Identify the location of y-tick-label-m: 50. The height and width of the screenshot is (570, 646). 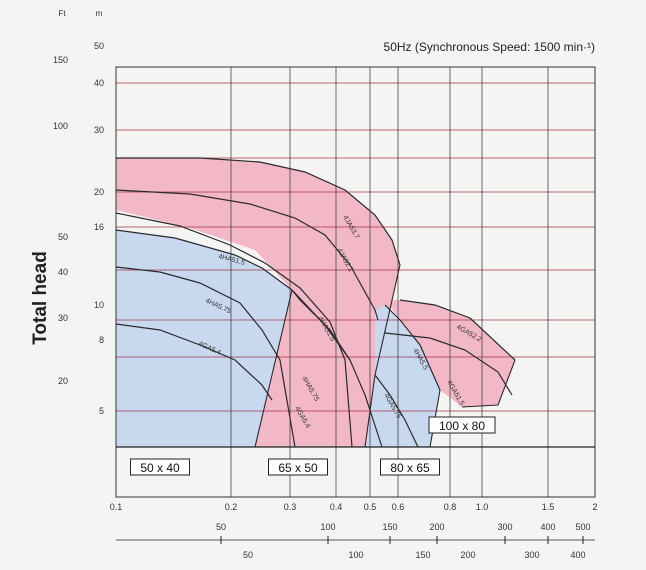
(99, 46).